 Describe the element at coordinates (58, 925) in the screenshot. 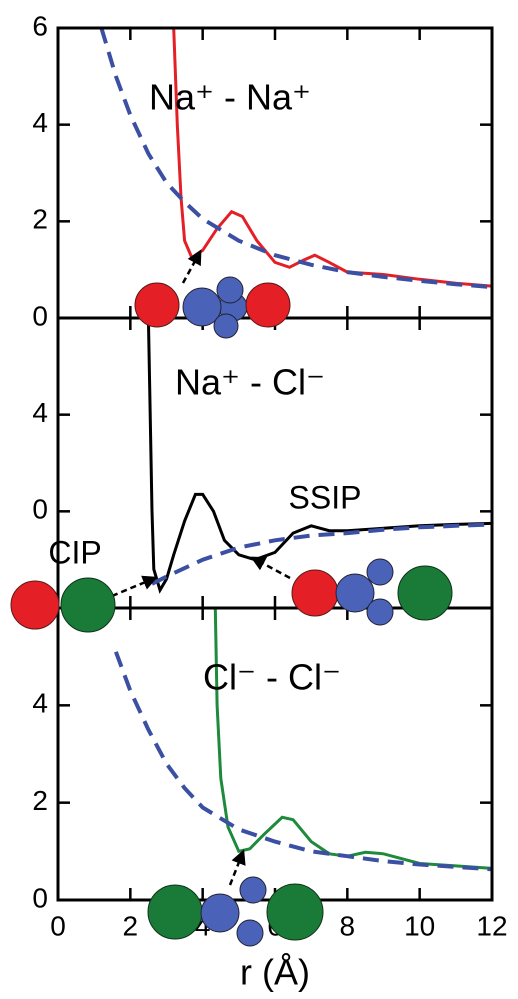

I see `x-tick-label: 0` at that location.